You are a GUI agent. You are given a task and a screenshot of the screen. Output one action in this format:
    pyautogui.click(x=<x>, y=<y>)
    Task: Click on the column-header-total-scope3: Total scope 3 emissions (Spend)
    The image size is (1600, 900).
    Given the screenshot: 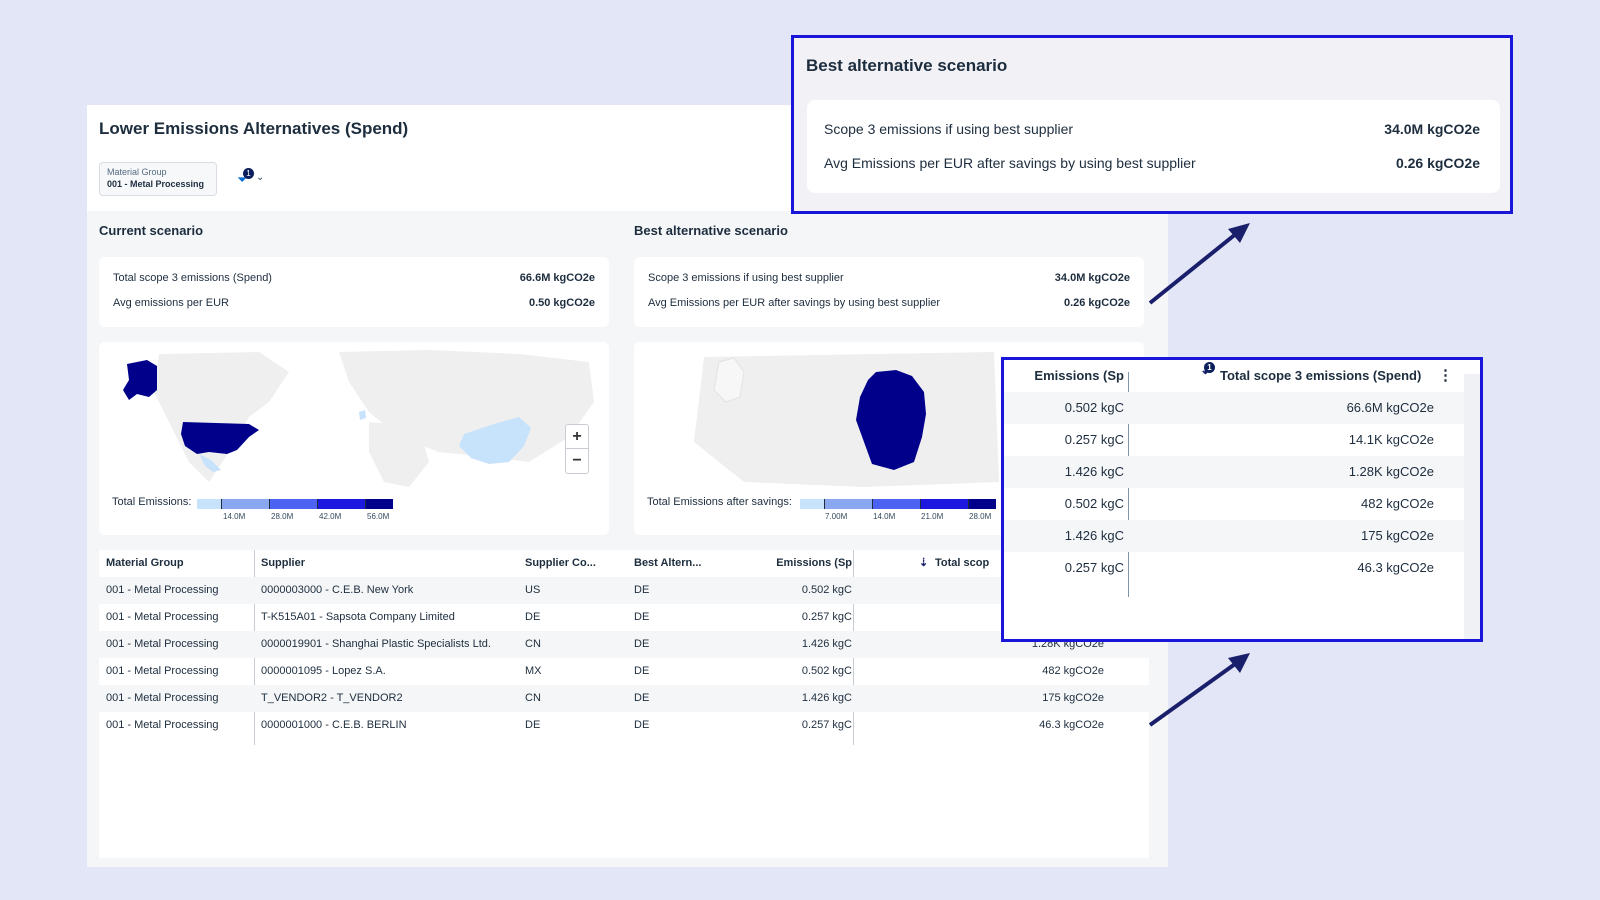 What is the action you would take?
    pyautogui.click(x=1321, y=375)
    